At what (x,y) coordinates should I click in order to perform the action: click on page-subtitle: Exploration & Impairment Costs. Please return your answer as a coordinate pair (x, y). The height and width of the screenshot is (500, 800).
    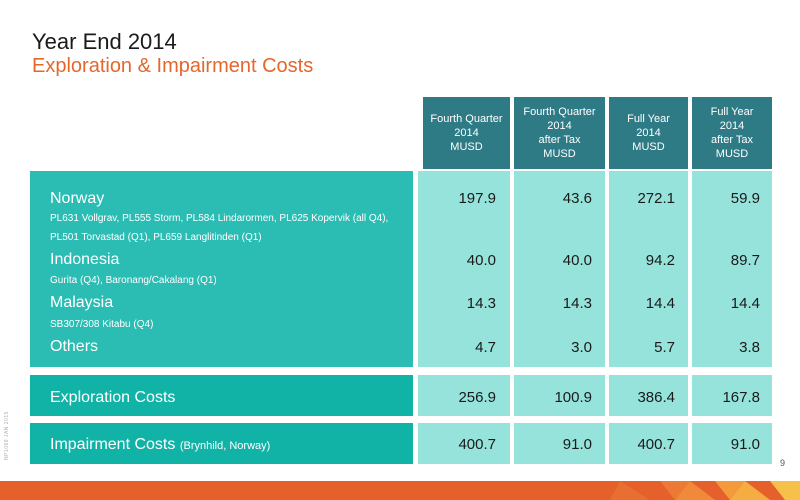
    Looking at the image, I should click on (173, 66).